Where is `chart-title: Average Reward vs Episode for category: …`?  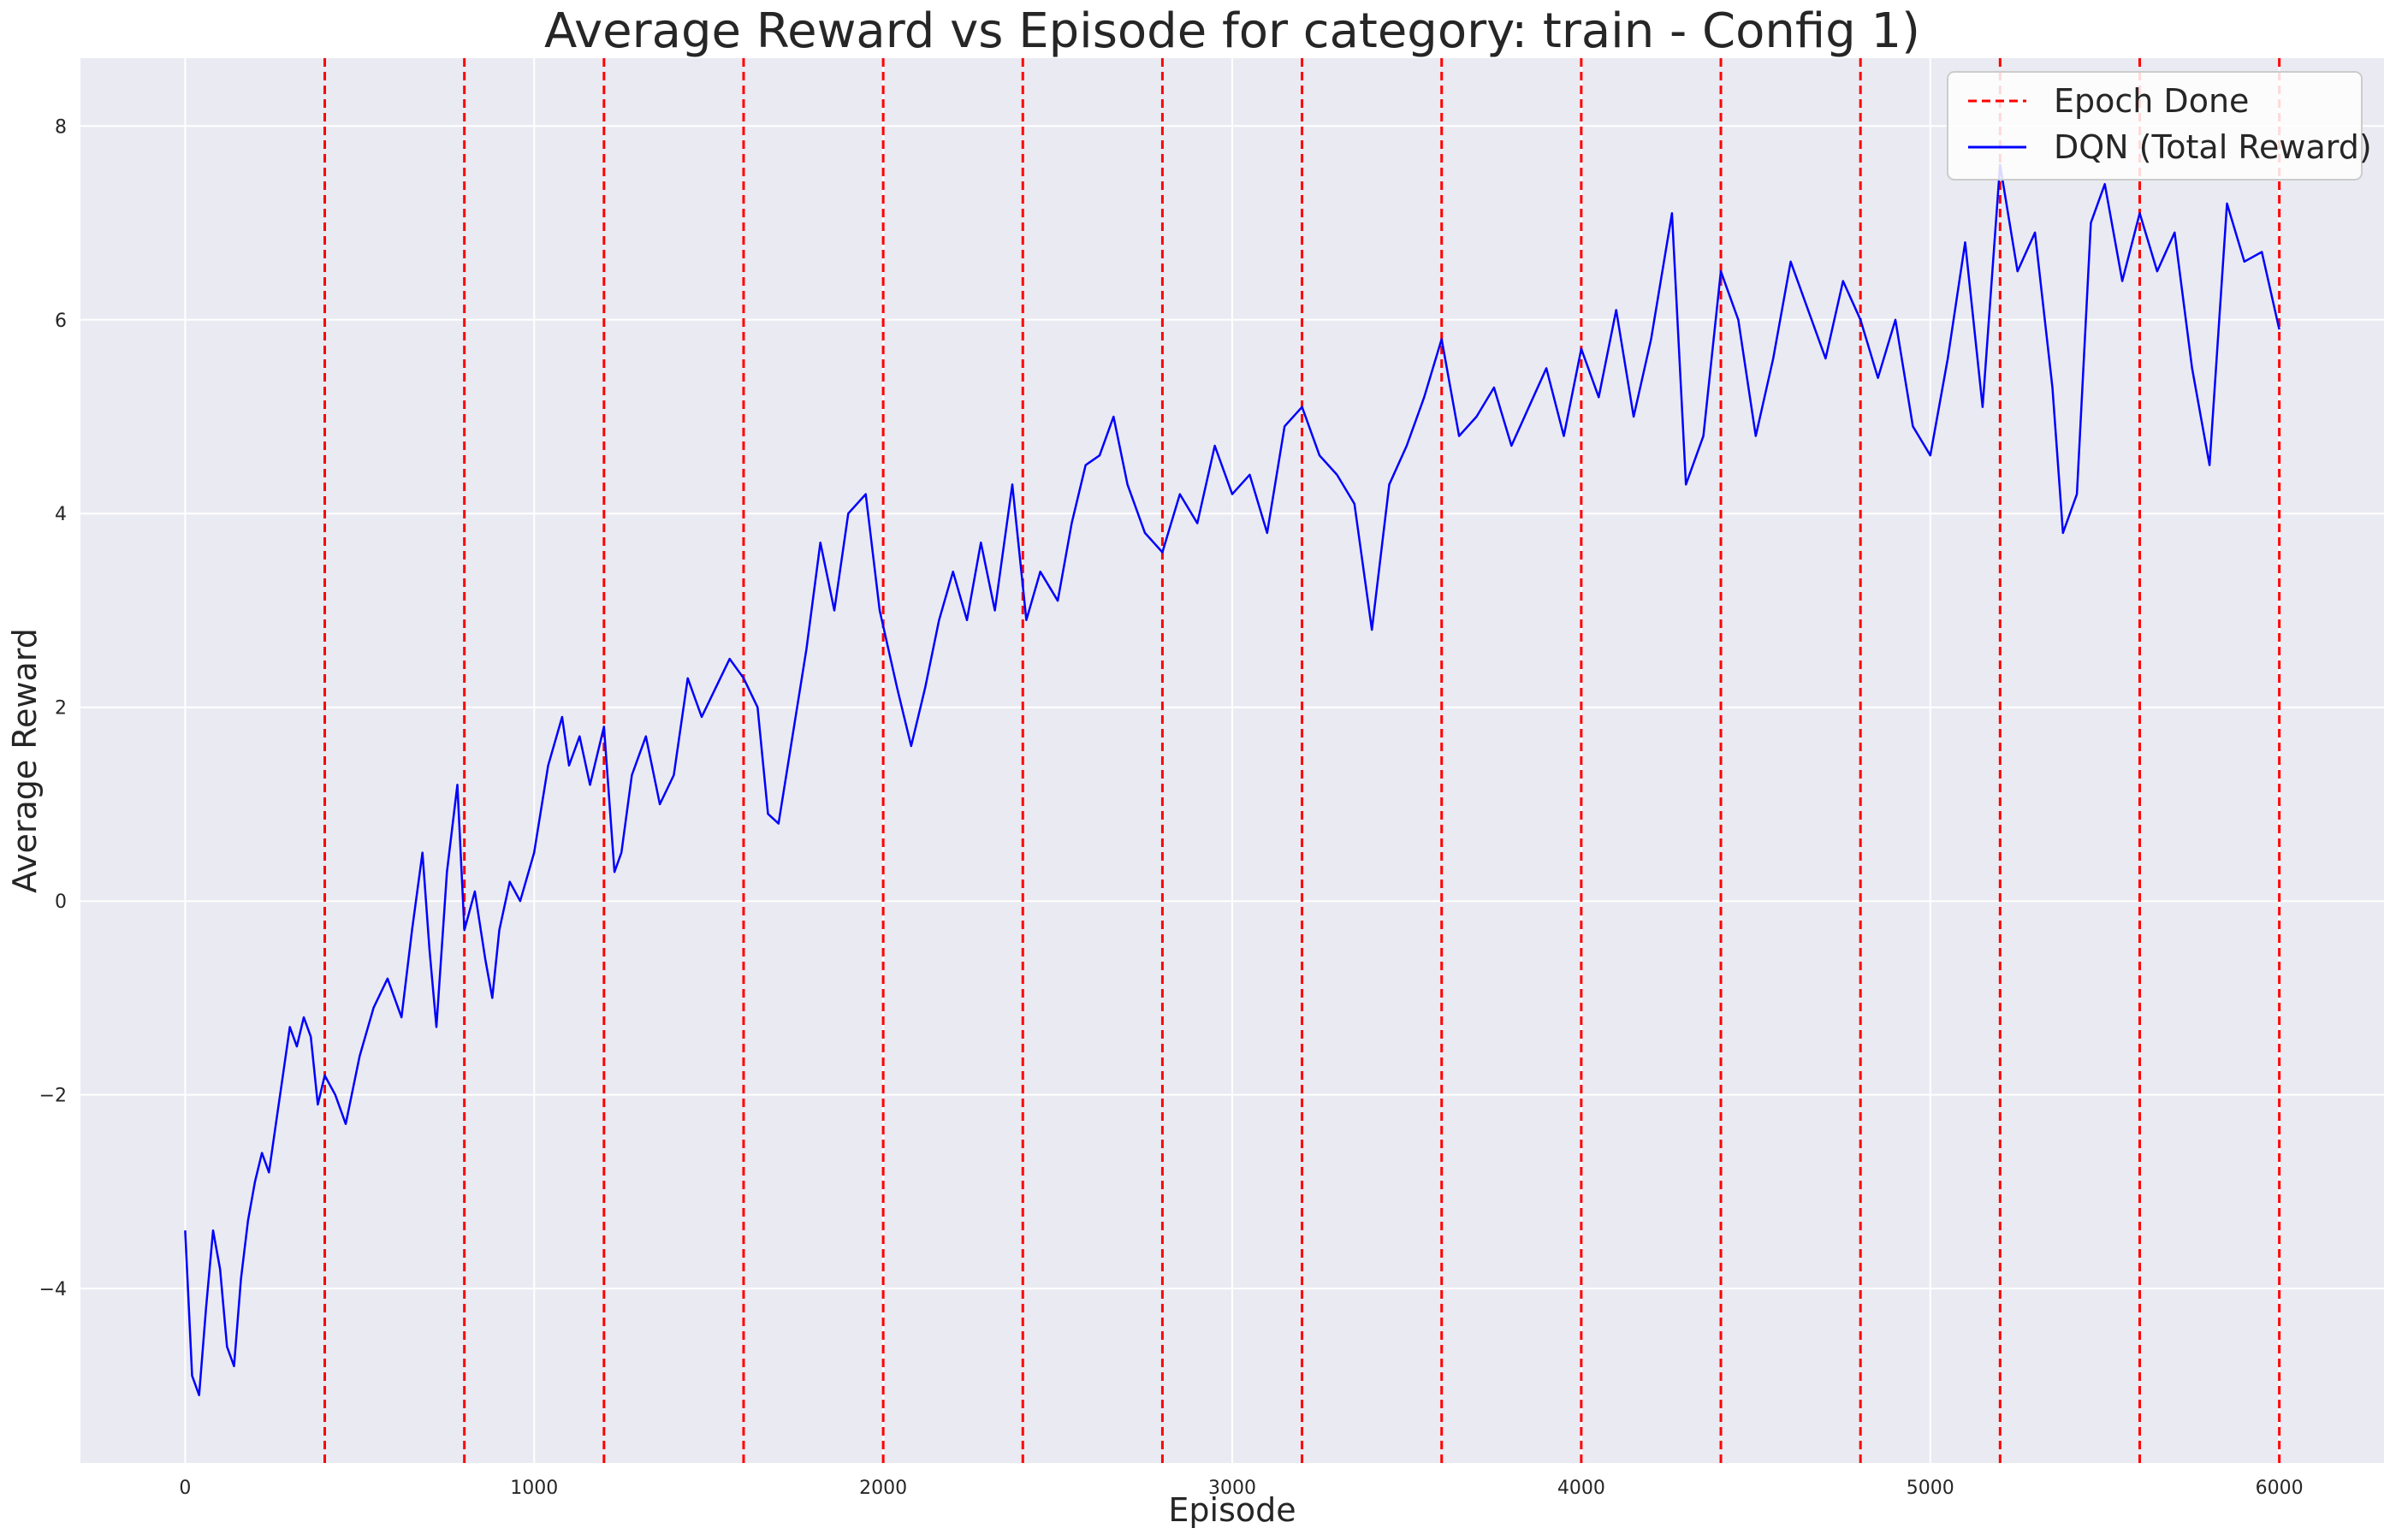
chart-title: Average Reward vs Episode for category: … is located at coordinates (1232, 31).